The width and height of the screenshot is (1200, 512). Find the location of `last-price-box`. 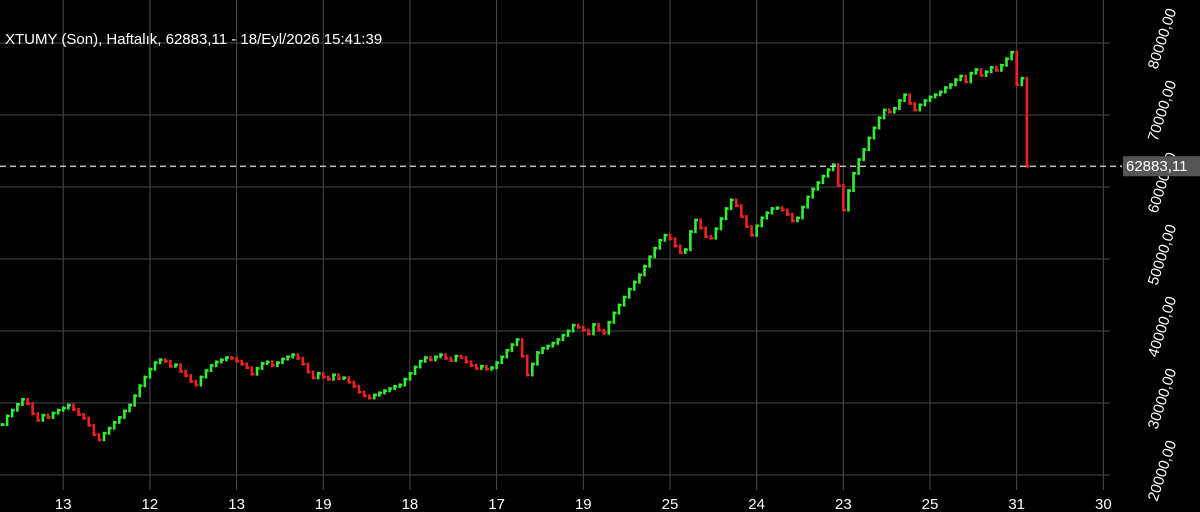

last-price-box is located at coordinates (1161, 166).